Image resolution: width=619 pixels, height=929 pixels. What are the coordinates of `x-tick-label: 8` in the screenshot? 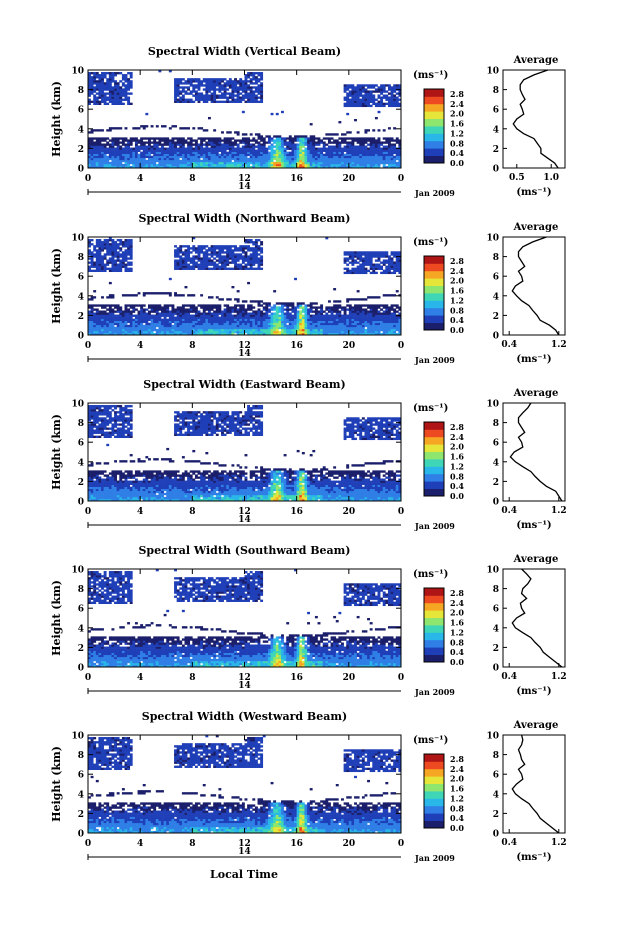 It's located at (192, 179).